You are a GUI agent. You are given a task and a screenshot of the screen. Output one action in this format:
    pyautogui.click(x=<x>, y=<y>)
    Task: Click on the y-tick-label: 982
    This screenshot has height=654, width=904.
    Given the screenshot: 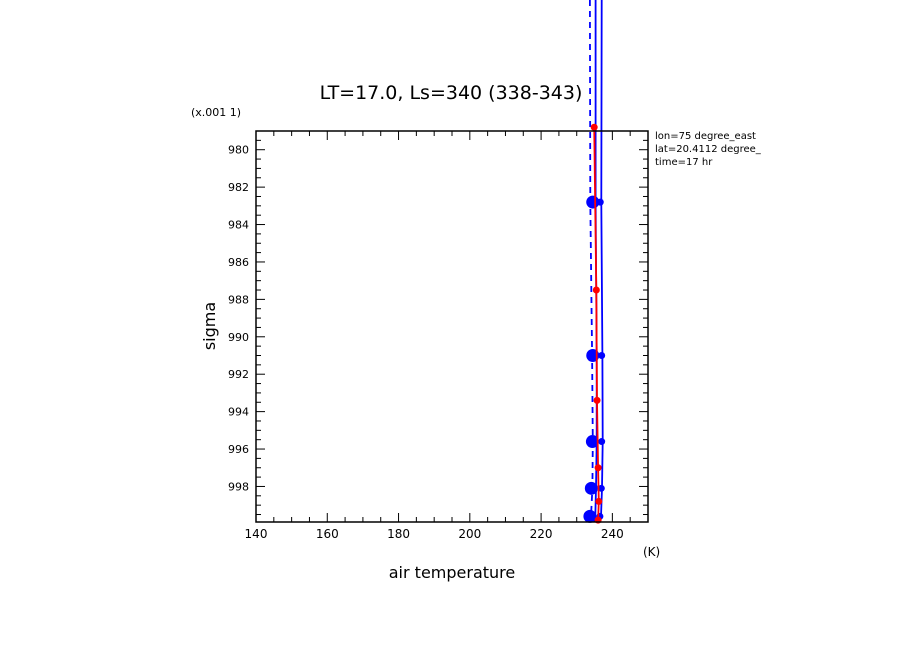 What is the action you would take?
    pyautogui.click(x=238, y=187)
    